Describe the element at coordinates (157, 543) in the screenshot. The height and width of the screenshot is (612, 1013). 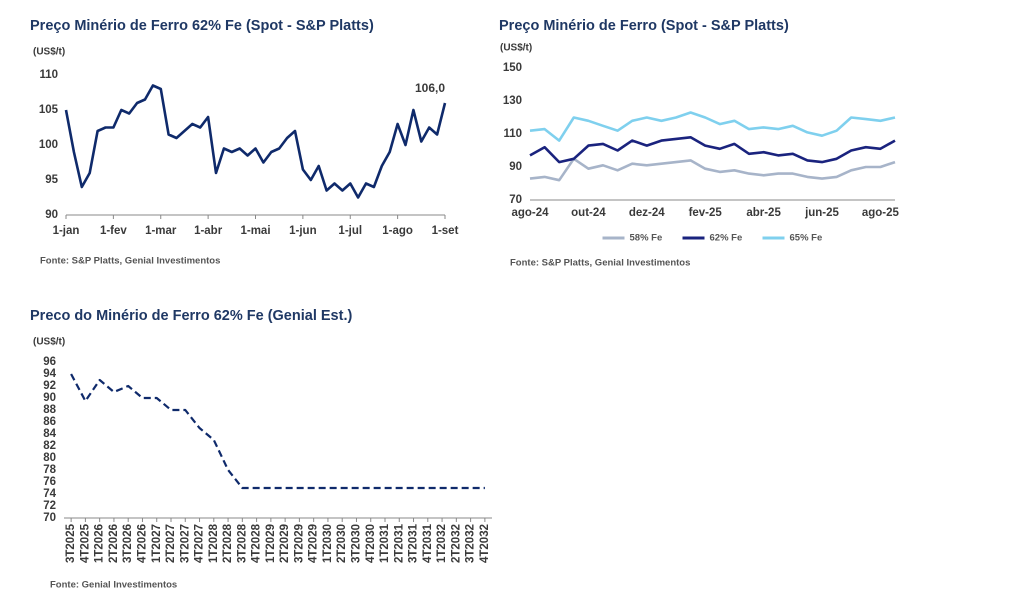
I see `x-tick-label: 1T2027` at that location.